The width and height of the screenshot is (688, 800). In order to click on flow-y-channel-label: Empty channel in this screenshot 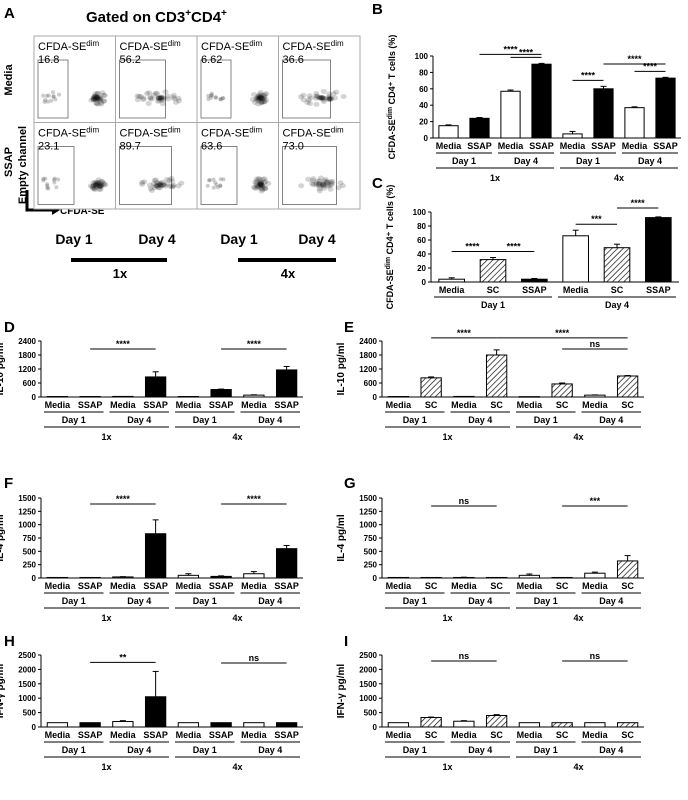, I will do `click(23, 165)`.